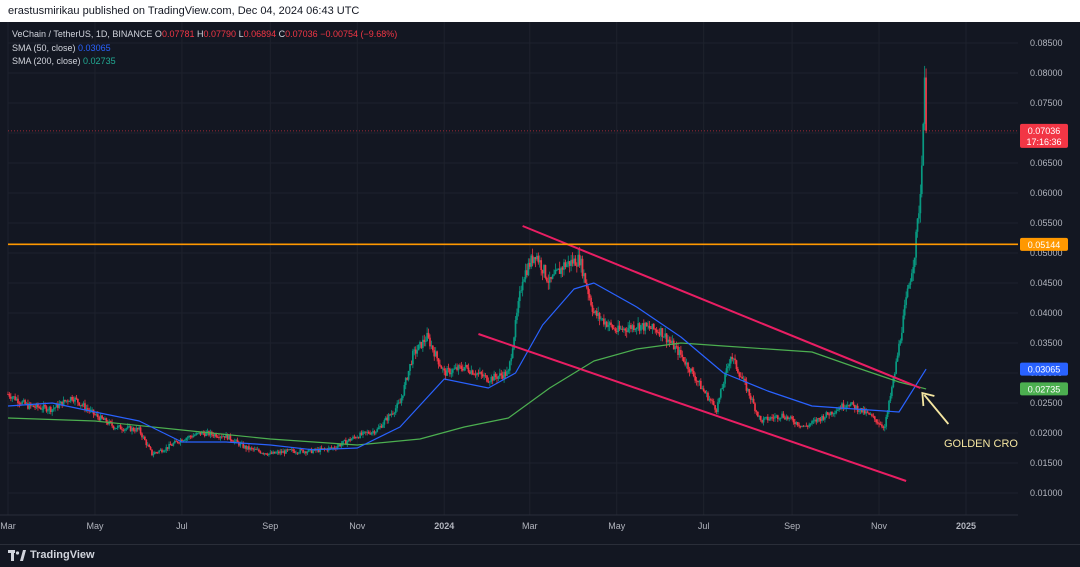 Image resolution: width=1080 pixels, height=567 pixels. I want to click on tradingview-logo: TradingView, so click(51, 555).